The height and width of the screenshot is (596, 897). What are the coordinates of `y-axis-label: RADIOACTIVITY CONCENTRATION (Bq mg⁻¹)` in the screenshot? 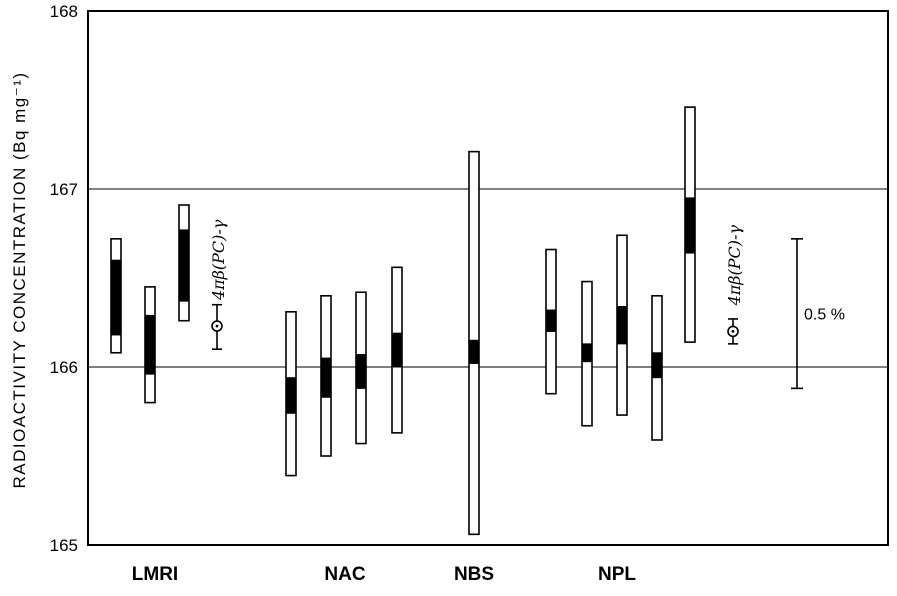 It's located at (19, 279).